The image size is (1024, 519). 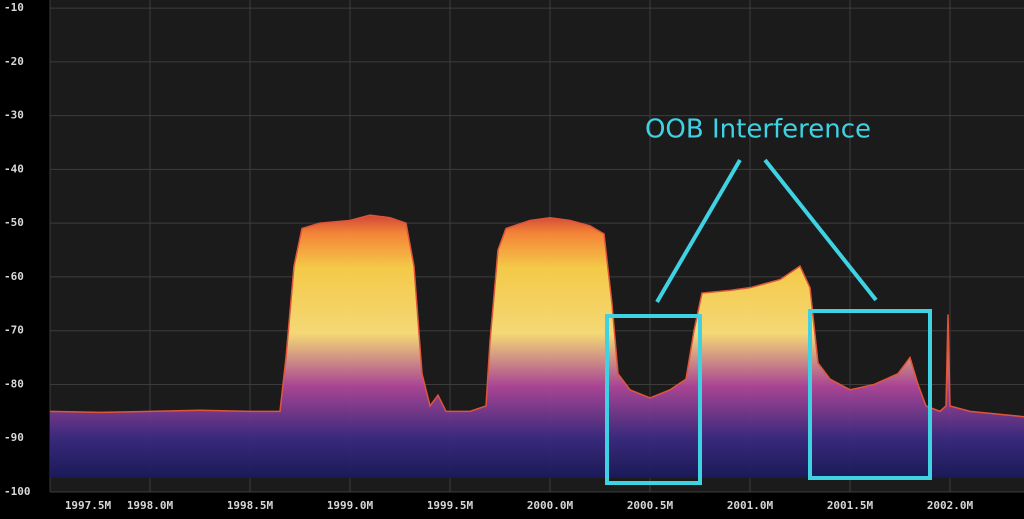 What do you see at coordinates (14, 276) in the screenshot?
I see `y-tick-label: -60` at bounding box center [14, 276].